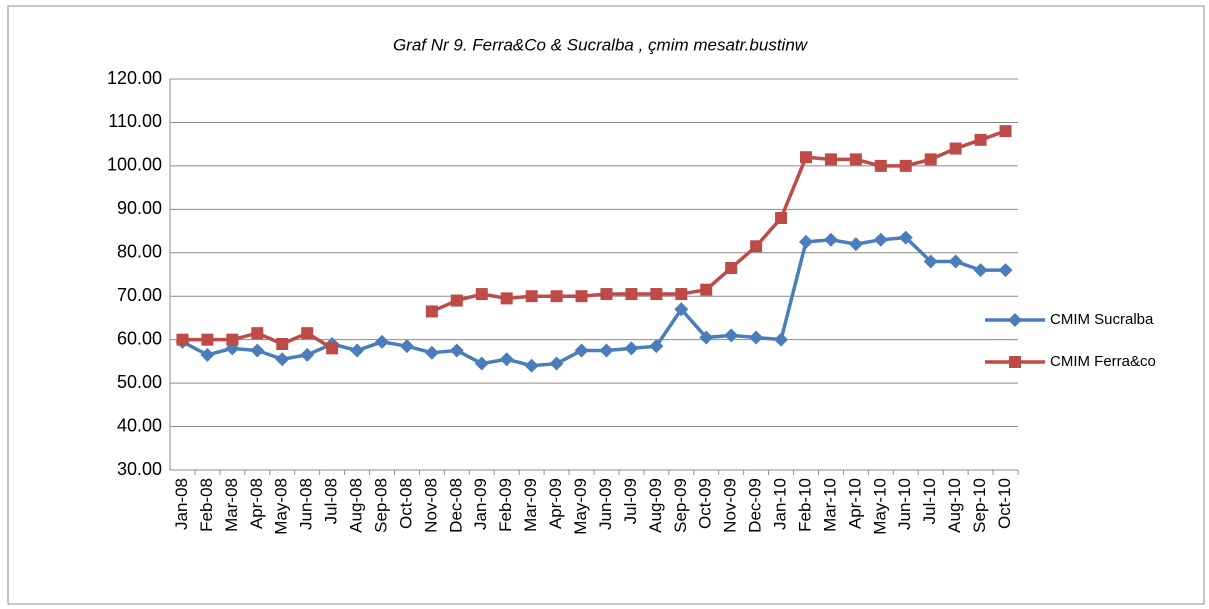  What do you see at coordinates (804, 505) in the screenshot?
I see `x-tick-label: Feb-10` at bounding box center [804, 505].